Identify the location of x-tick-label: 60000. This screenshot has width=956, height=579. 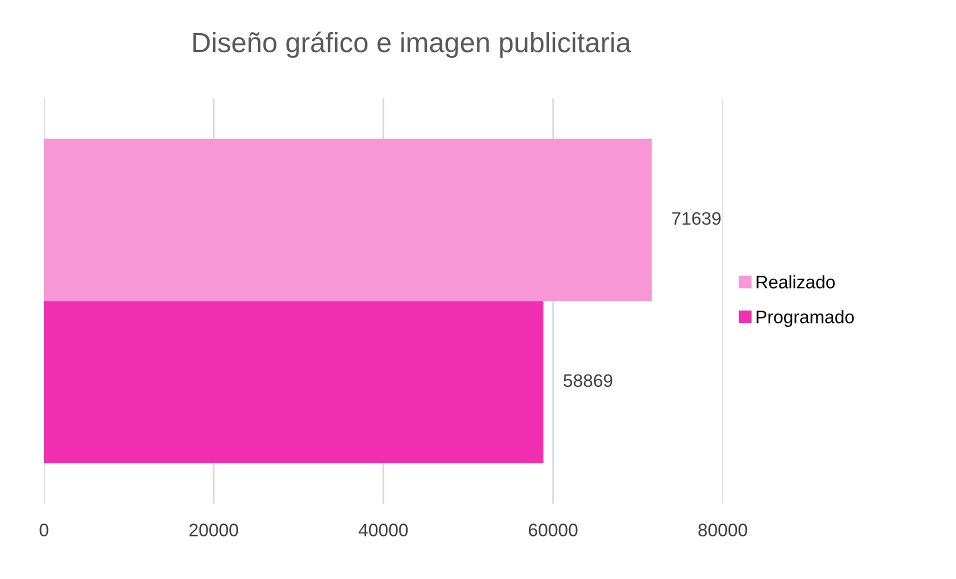
(553, 530).